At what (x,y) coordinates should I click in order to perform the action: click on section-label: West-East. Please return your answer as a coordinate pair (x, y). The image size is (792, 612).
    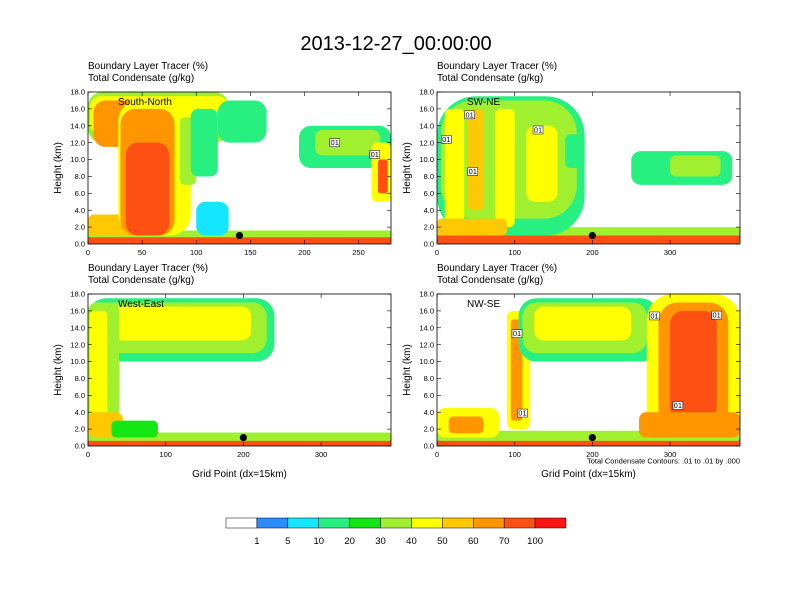
    Looking at the image, I should click on (141, 304).